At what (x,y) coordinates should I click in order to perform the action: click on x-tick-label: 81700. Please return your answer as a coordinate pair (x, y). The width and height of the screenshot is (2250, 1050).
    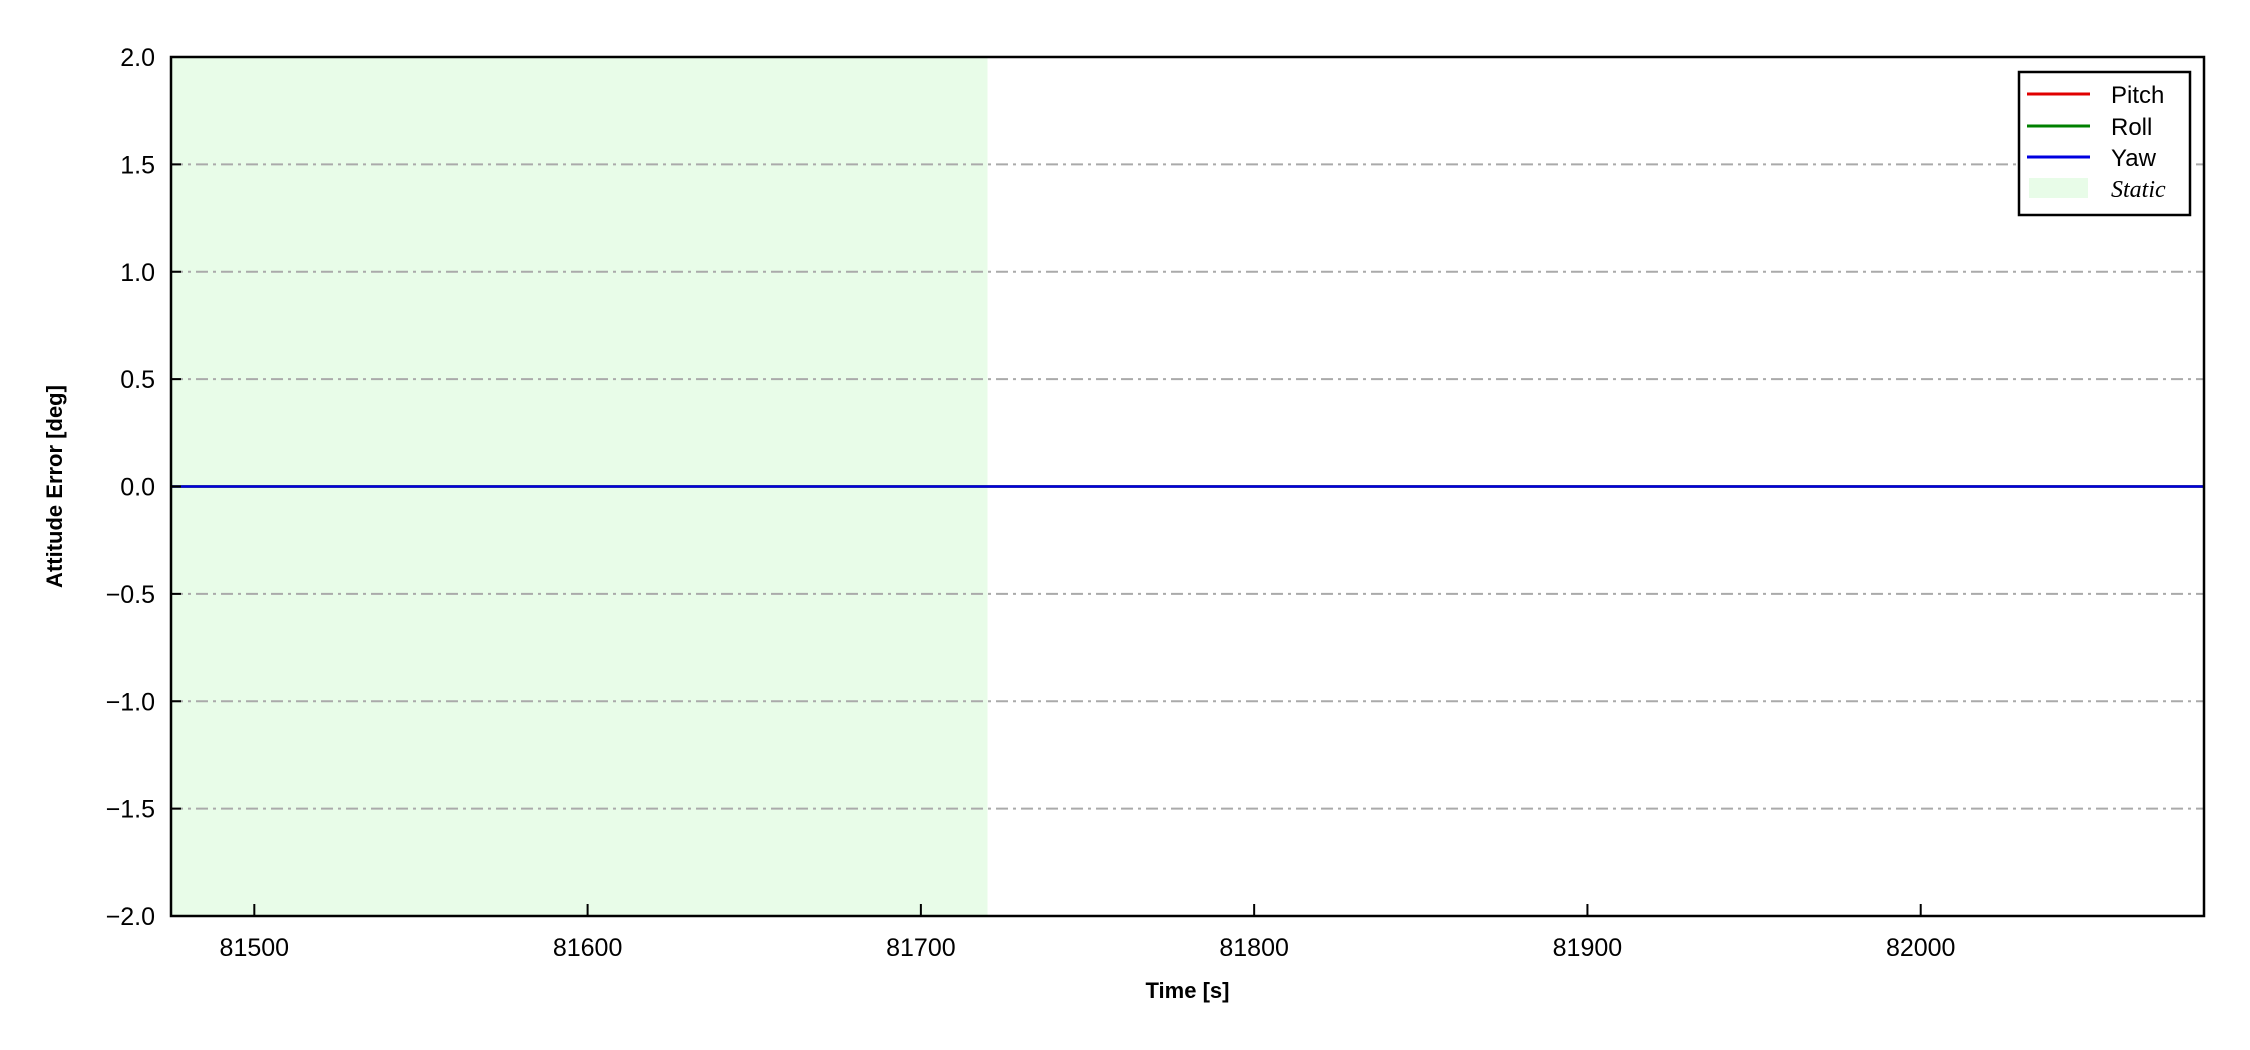
    Looking at the image, I should click on (921, 948).